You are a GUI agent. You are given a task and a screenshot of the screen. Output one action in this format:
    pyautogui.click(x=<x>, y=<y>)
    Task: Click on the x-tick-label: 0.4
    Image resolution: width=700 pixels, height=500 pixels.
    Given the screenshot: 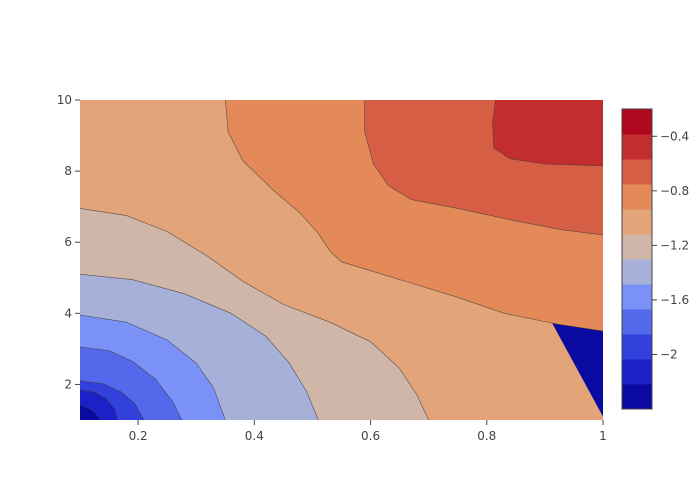 What is the action you would take?
    pyautogui.click(x=254, y=436)
    